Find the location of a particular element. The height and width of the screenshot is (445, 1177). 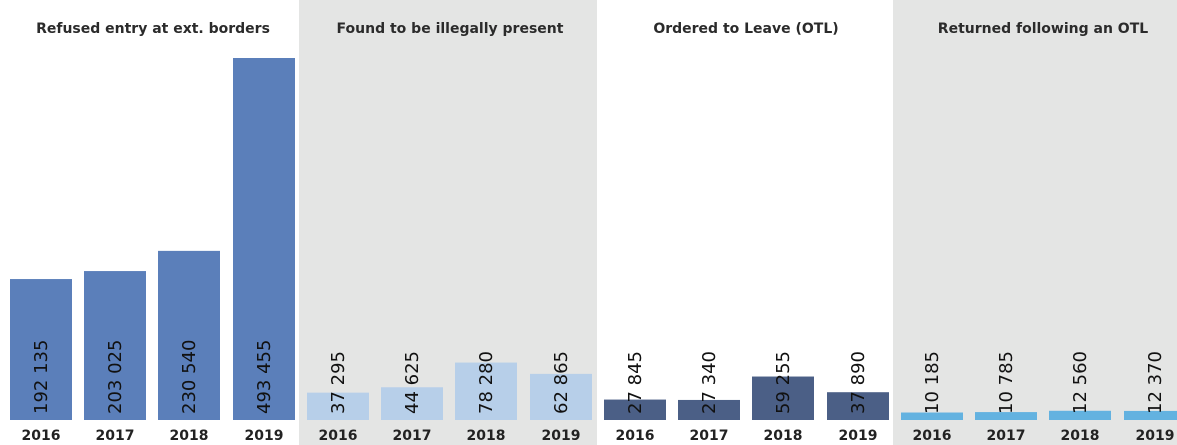

x-tick-returned-following-otl-2019: 2019 is located at coordinates (1155, 436).